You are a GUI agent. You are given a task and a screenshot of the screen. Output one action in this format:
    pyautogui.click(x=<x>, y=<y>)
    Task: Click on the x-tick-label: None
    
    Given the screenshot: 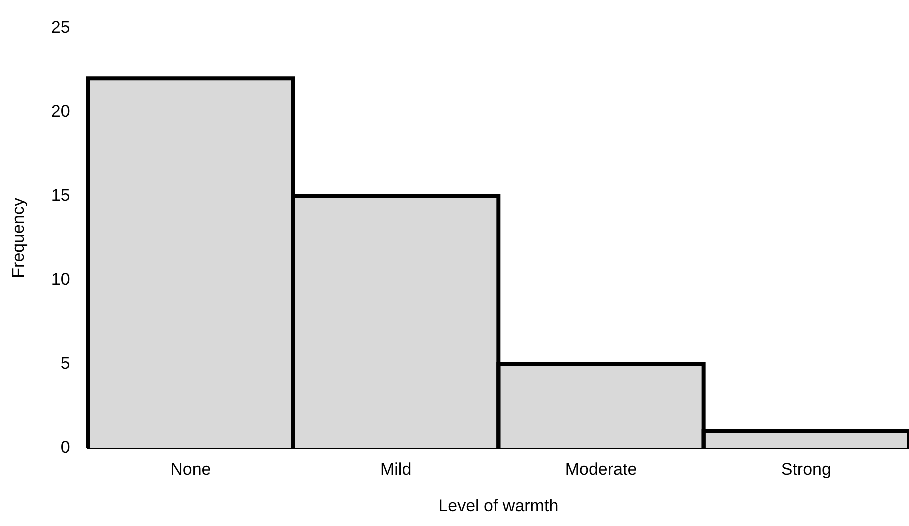 What is the action you would take?
    pyautogui.click(x=191, y=470)
    